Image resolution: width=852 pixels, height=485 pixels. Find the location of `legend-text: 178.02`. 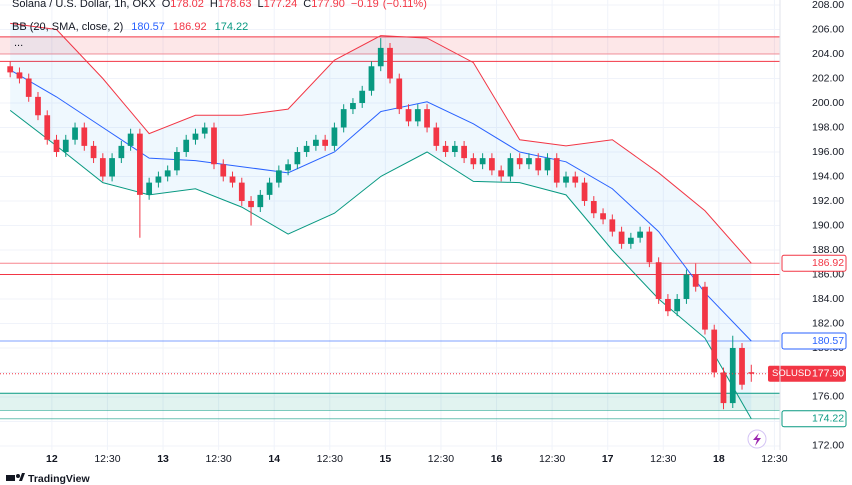

legend-text: 178.02 is located at coordinates (187, 5).